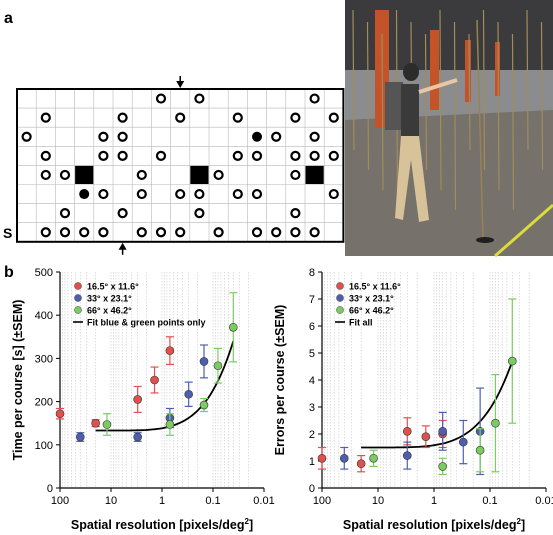 The image size is (553, 535). What do you see at coordinates (44, 316) in the screenshot?
I see `y-tick-label: 400` at bounding box center [44, 316].